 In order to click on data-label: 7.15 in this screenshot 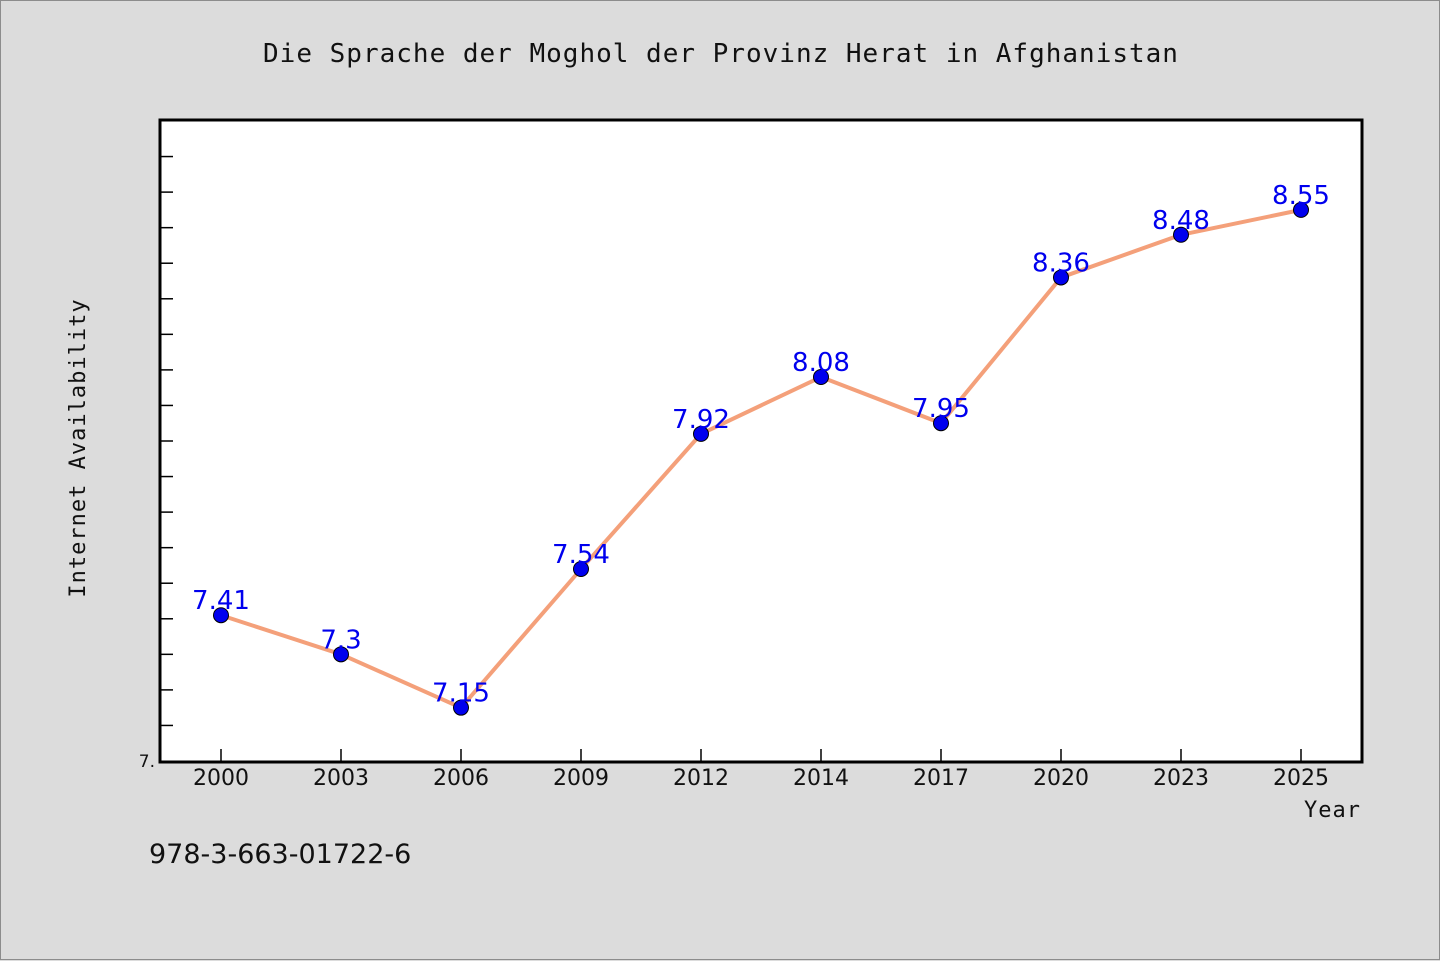, I will do `click(461, 694)`.